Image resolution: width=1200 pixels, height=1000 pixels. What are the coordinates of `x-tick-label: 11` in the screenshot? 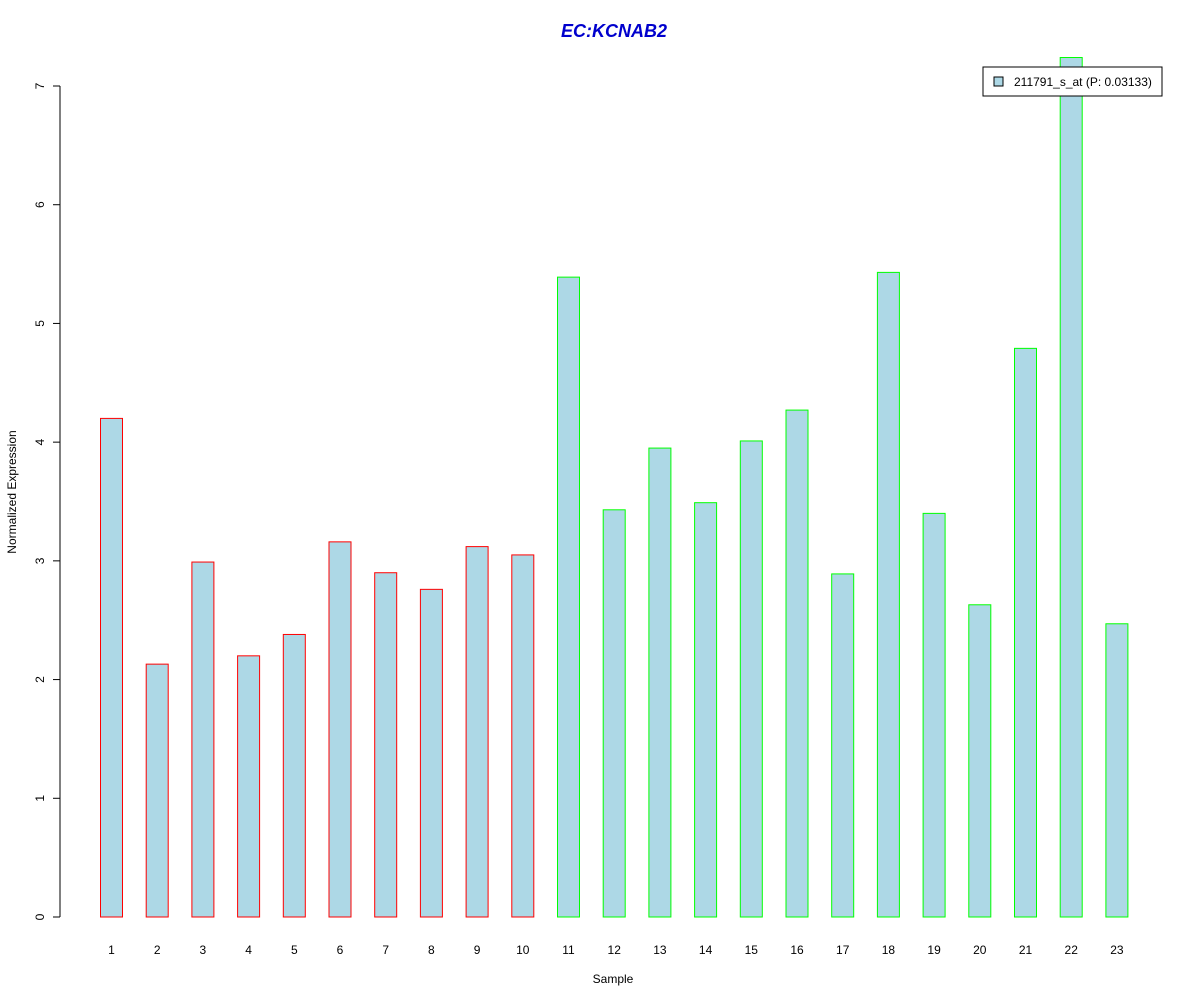 It's located at (568, 950).